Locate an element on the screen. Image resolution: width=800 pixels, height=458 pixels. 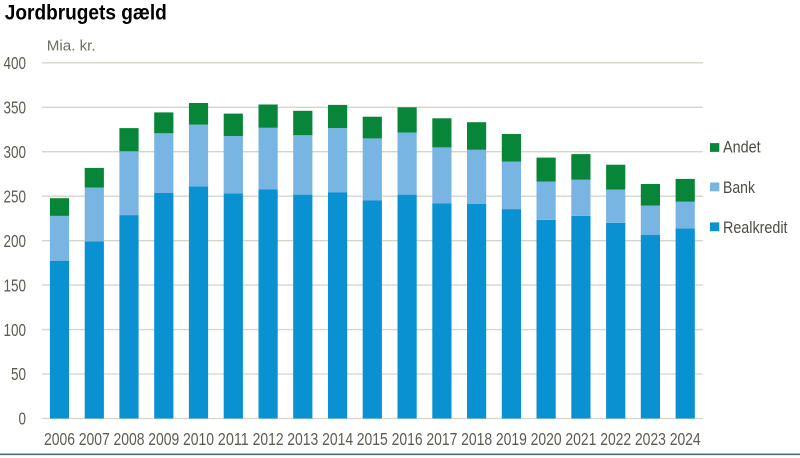
svg-text: 2013 is located at coordinates (302, 439).